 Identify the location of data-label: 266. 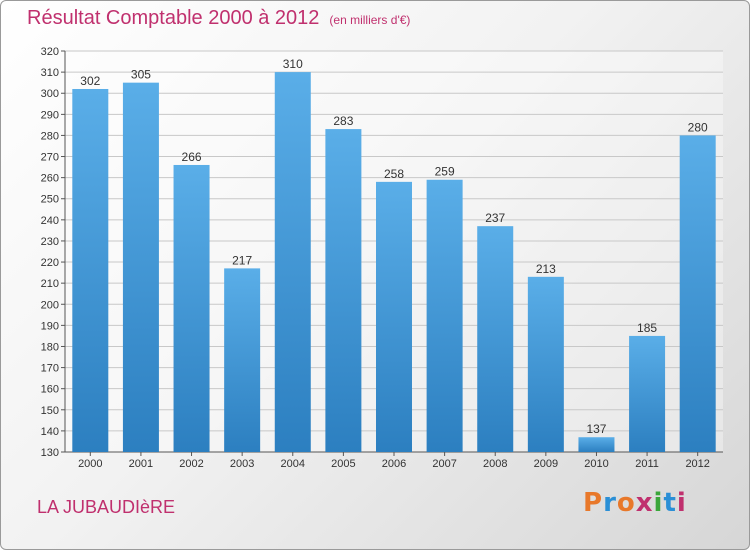
(192, 157).